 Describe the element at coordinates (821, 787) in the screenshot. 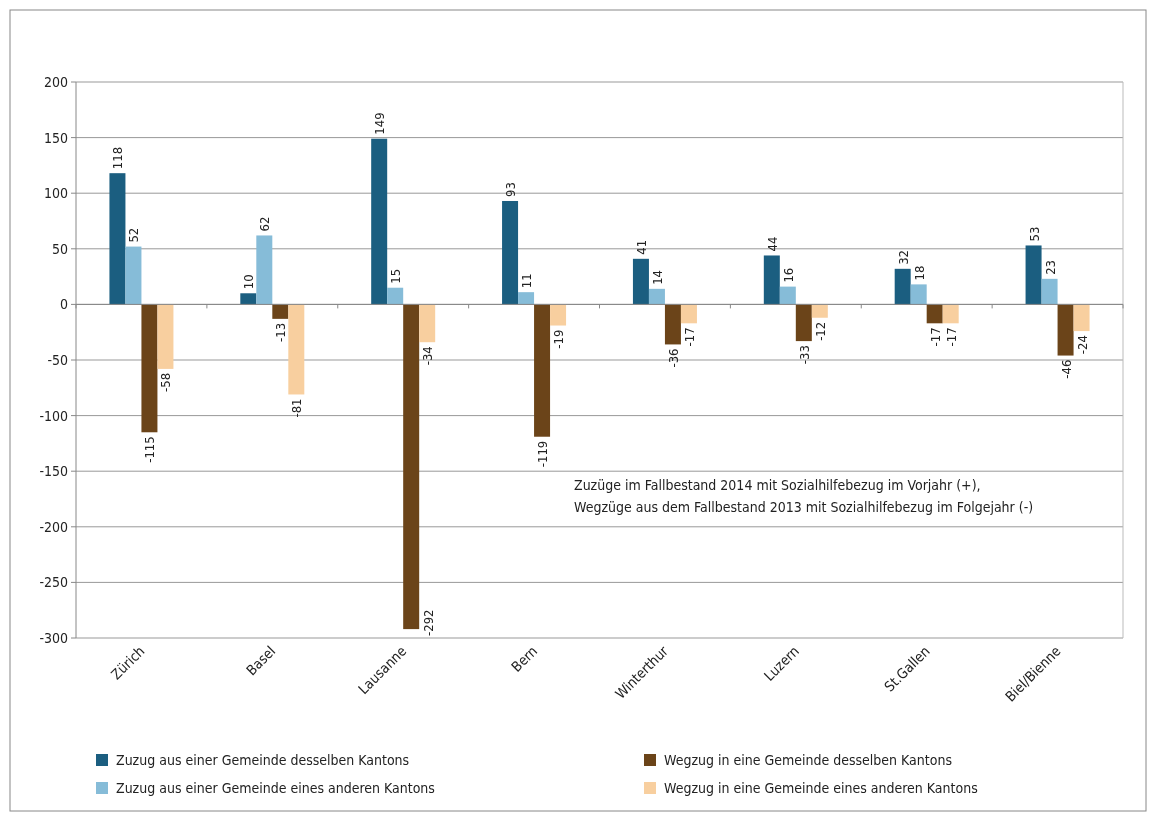

I see `legend-label: Wegzug in eine Gemeinde eines anderen Kantons` at that location.